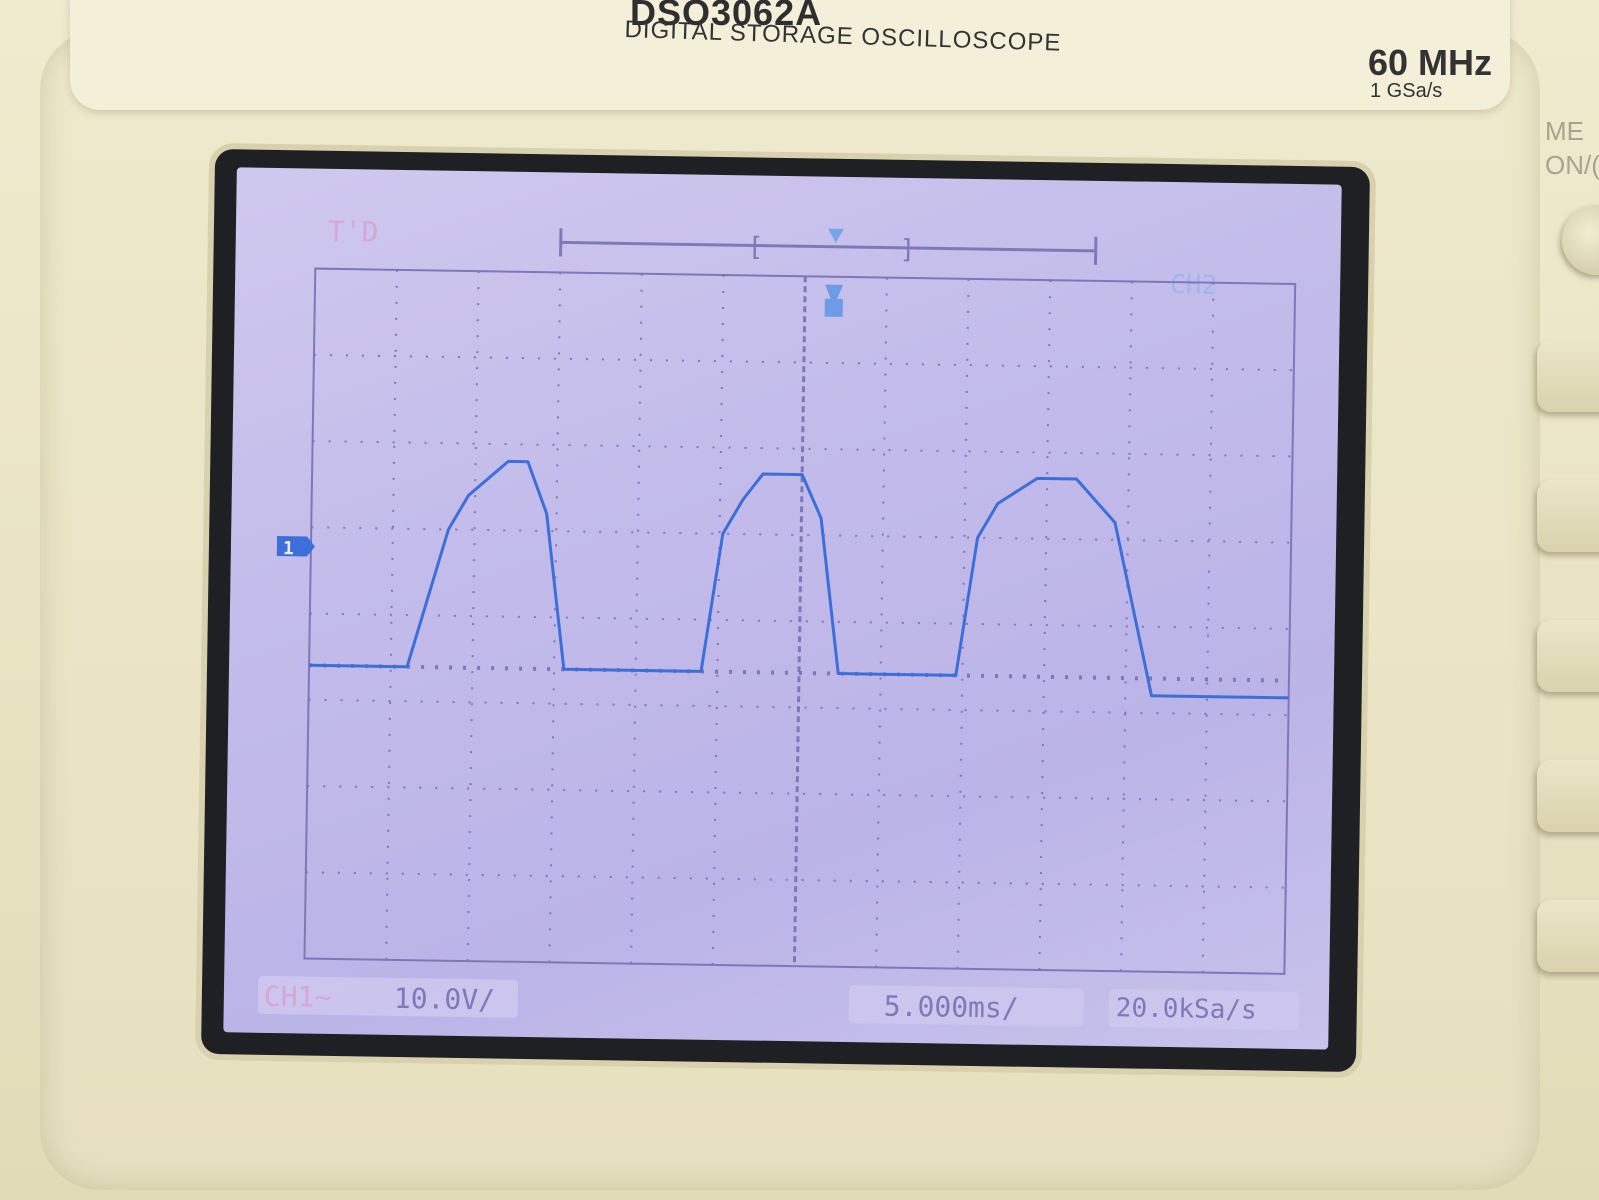 The width and height of the screenshot is (1599, 1200). What do you see at coordinates (951, 1007) in the screenshot?
I see `time-per-div: 5.000ms/` at bounding box center [951, 1007].